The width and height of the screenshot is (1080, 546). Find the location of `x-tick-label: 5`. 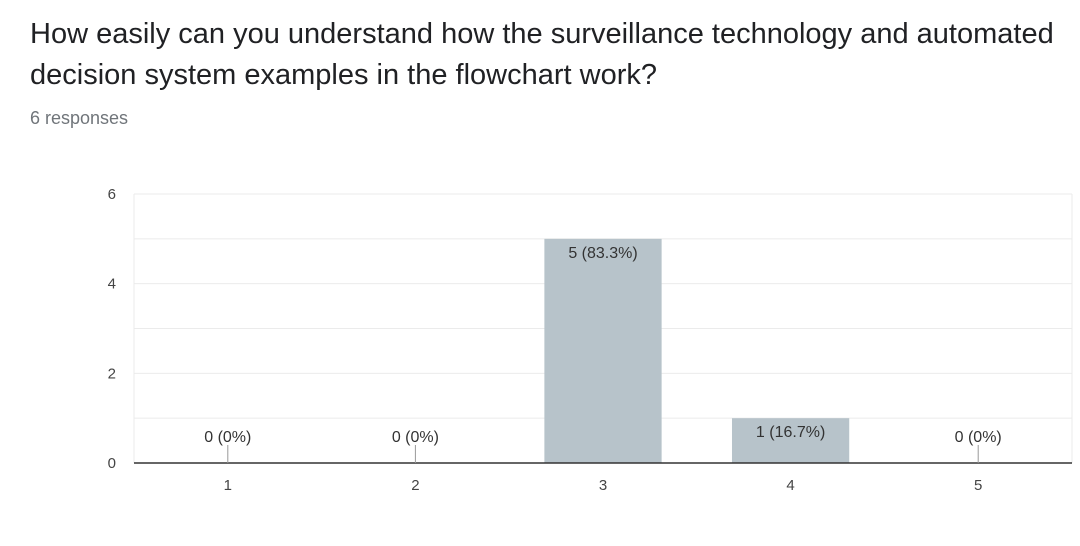

x-tick-label: 5 is located at coordinates (978, 485).